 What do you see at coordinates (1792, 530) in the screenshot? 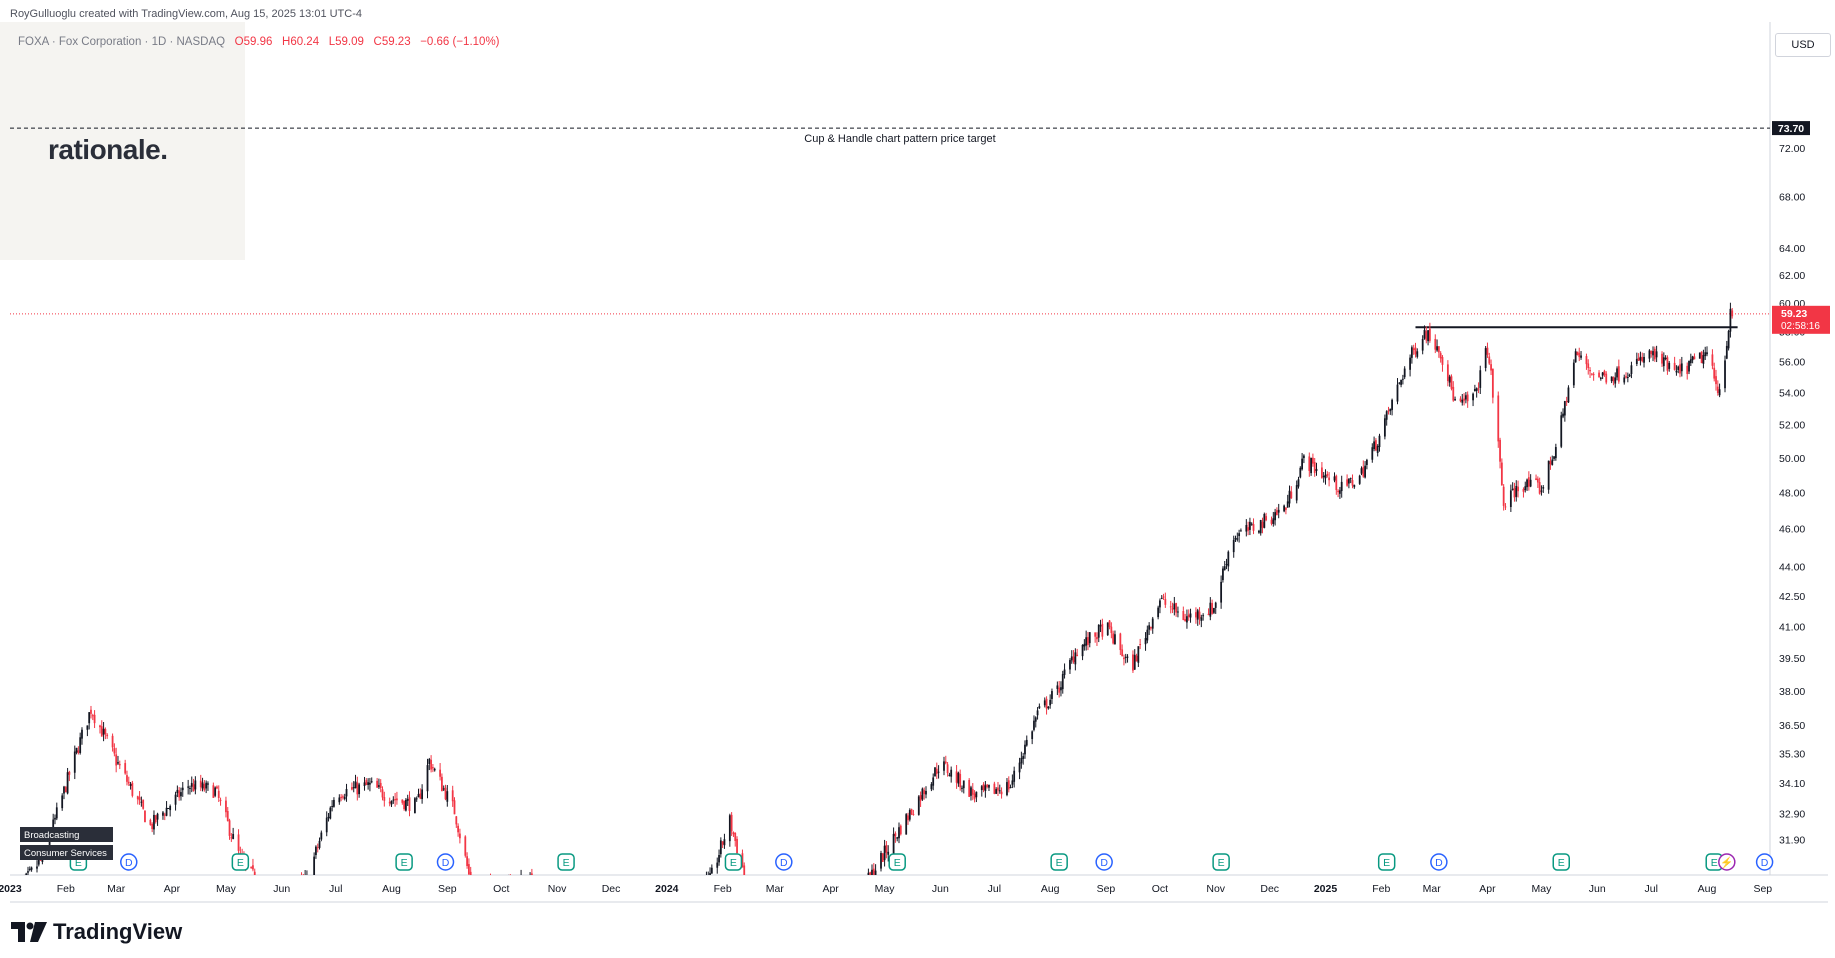
I see `price-tick-label: 46.00` at bounding box center [1792, 530].